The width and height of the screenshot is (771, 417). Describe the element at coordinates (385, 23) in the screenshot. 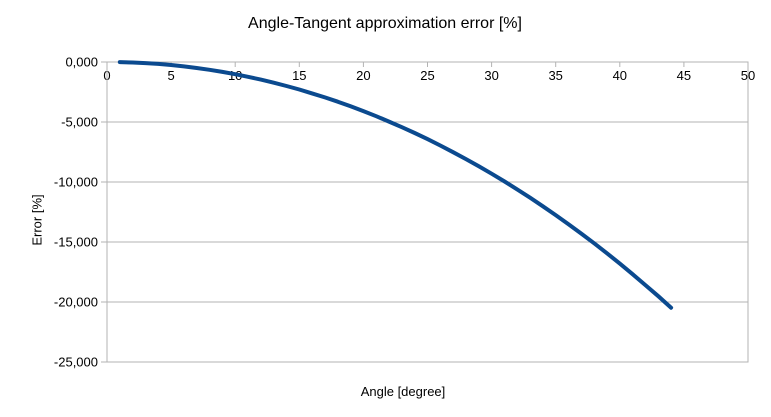

I see `chart-title: Angle-Tangent approximation error [%]` at that location.